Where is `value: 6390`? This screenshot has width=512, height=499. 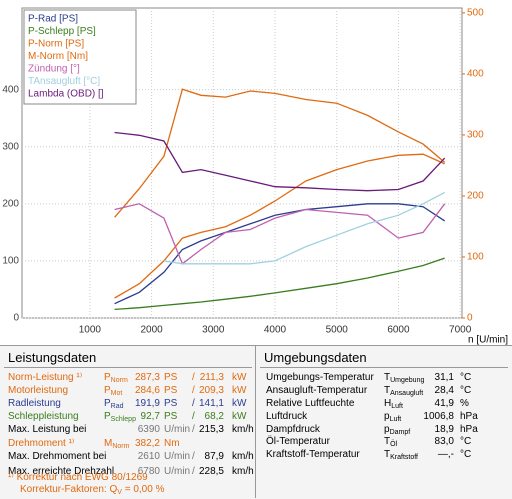
value: 6390 is located at coordinates (148, 429).